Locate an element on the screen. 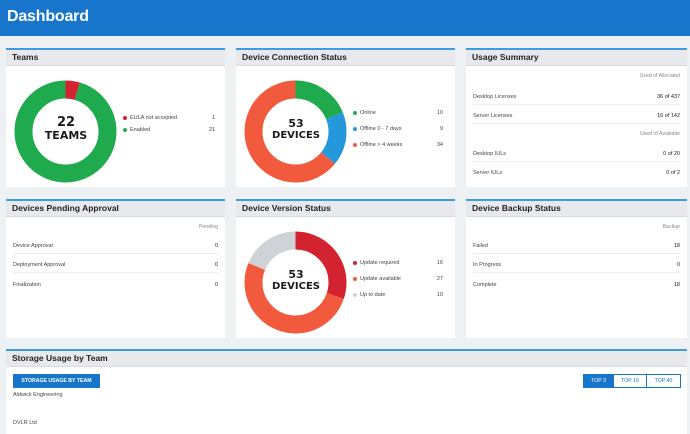 This screenshot has width=690, height=434. legend-item: Update required 16 is located at coordinates (398, 263).